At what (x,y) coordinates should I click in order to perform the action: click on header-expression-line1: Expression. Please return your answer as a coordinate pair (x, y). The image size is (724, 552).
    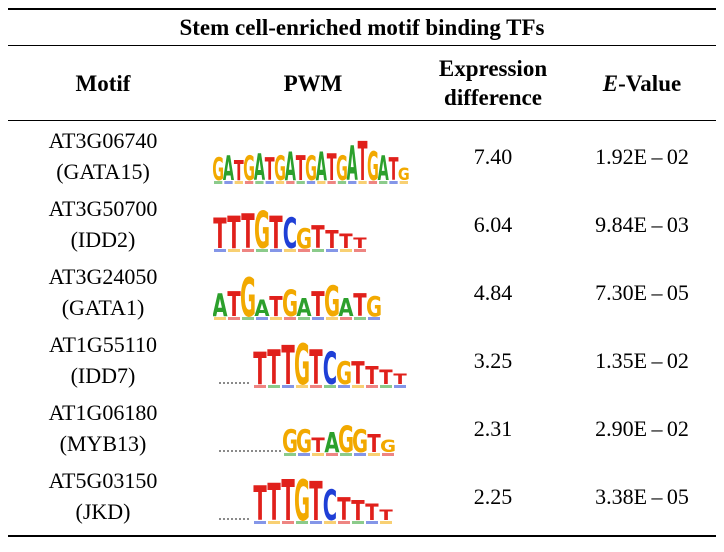
    Looking at the image, I should click on (493, 68).